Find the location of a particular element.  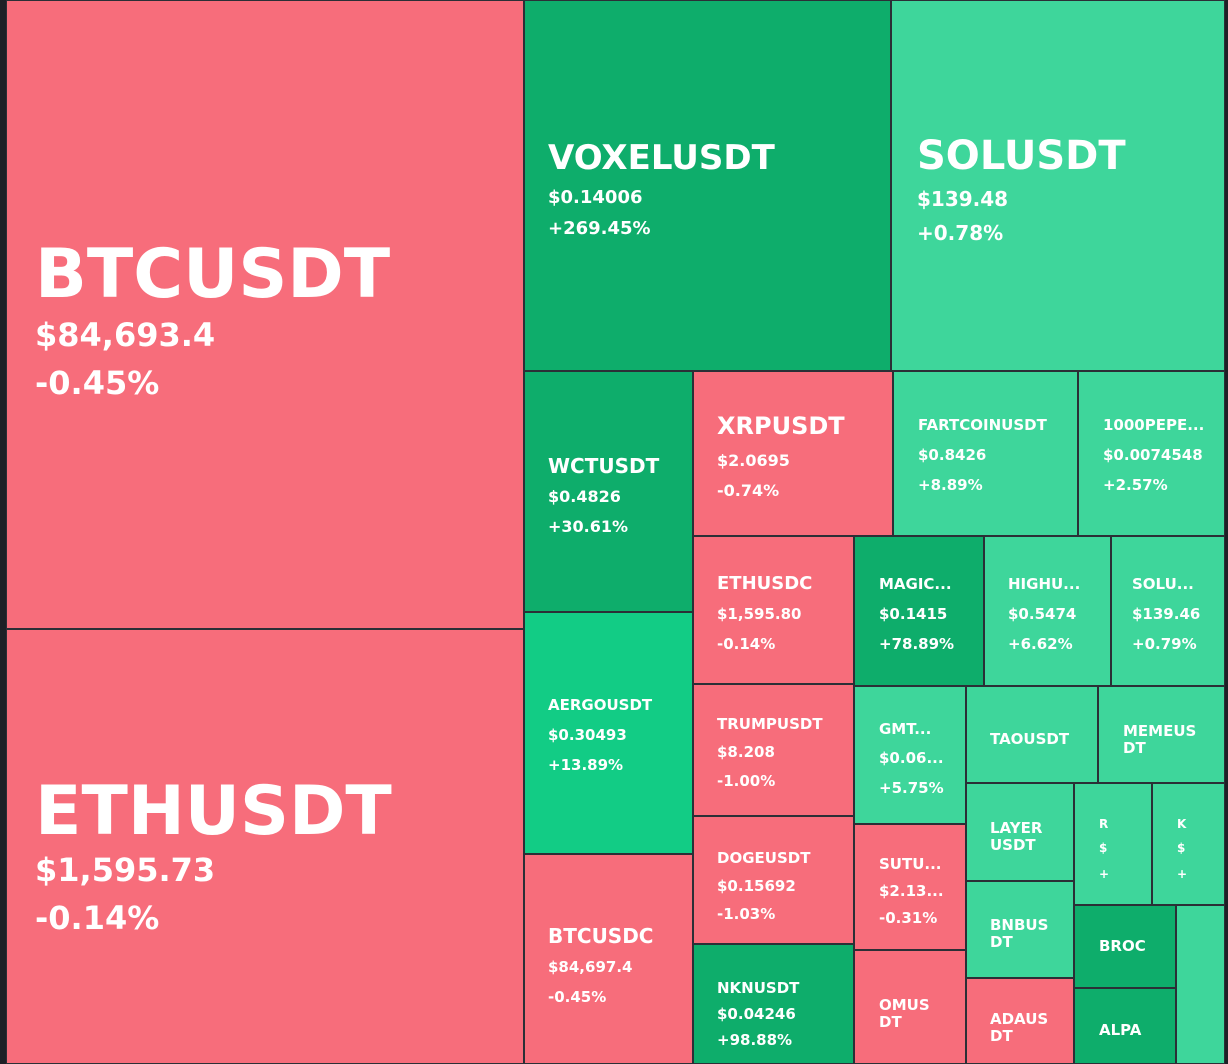

tile-price: $2.0695 is located at coordinates (753, 460).